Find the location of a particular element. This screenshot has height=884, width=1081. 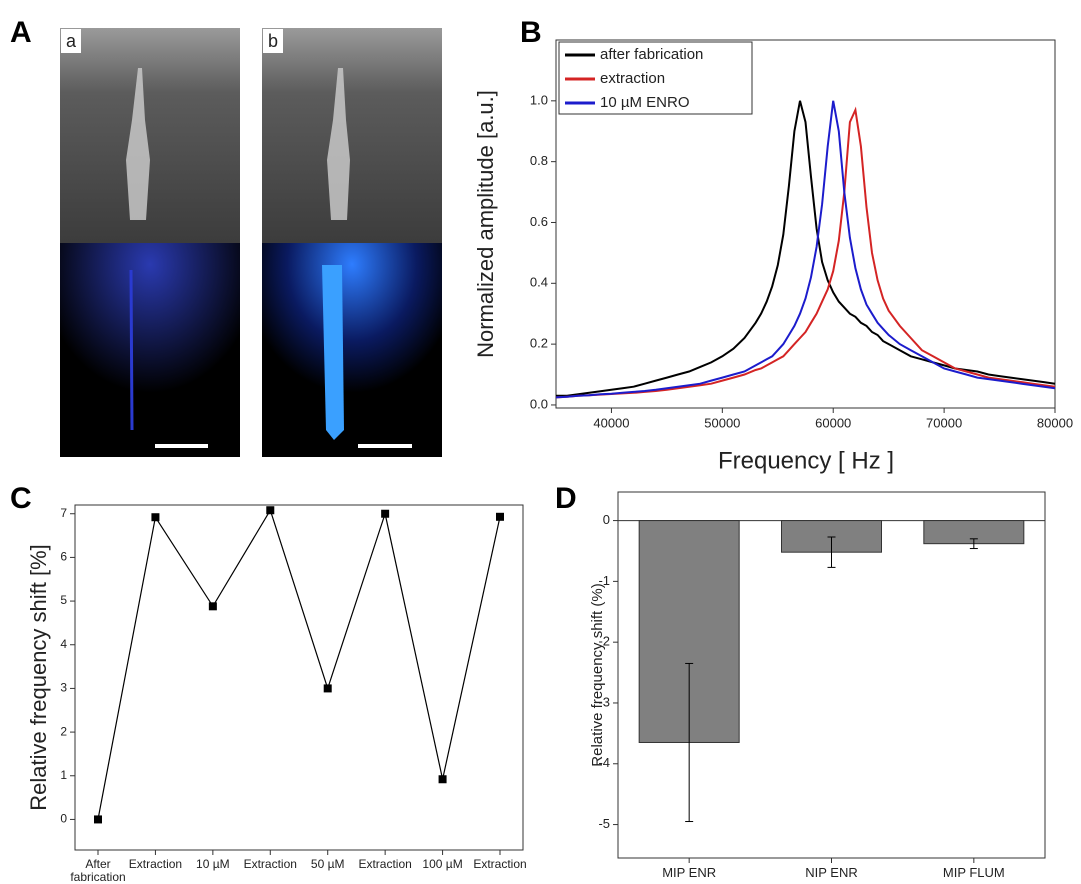

y-tick-label: 0.2 is located at coordinates (539, 343).